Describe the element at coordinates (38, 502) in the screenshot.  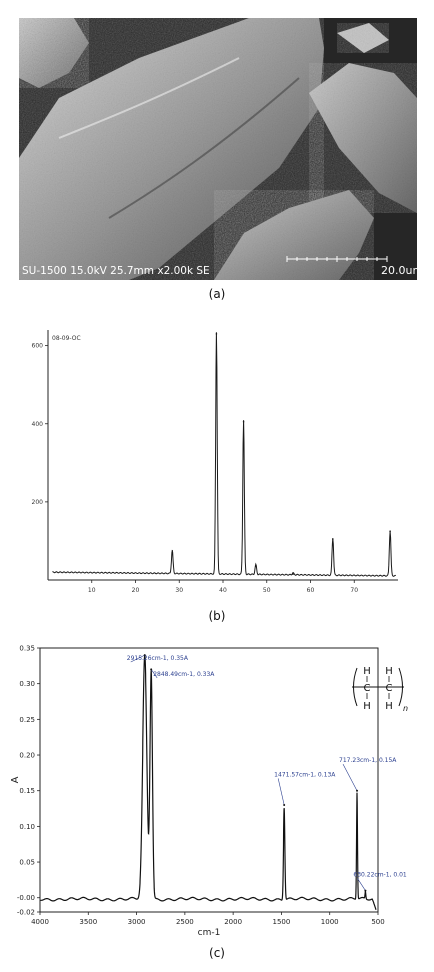
I see `xrd-y-tick-label: 200` at that location.